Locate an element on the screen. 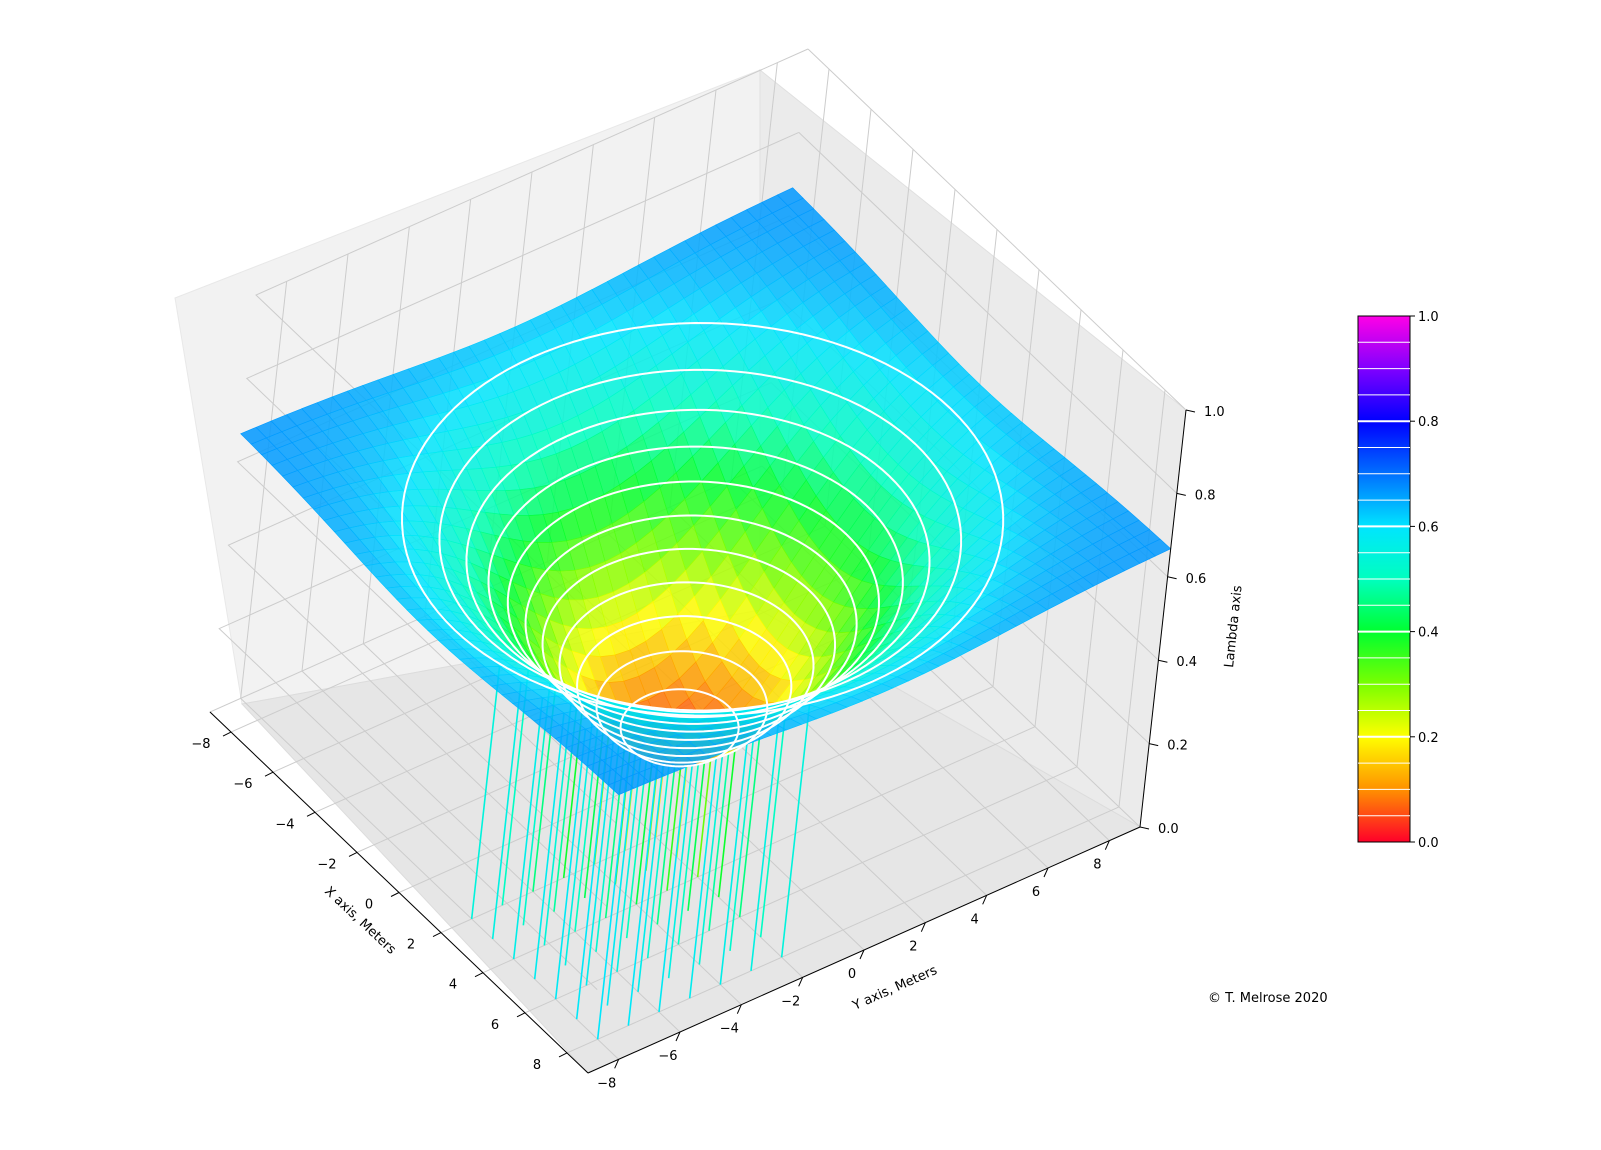  copyright-annotation: © T. Melrose 2020 is located at coordinates (1268, 998).